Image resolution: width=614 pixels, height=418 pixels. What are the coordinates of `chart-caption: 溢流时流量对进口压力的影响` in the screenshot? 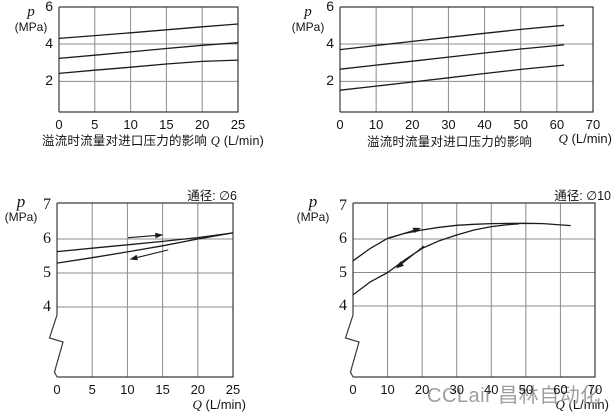 It's located at (449, 140).